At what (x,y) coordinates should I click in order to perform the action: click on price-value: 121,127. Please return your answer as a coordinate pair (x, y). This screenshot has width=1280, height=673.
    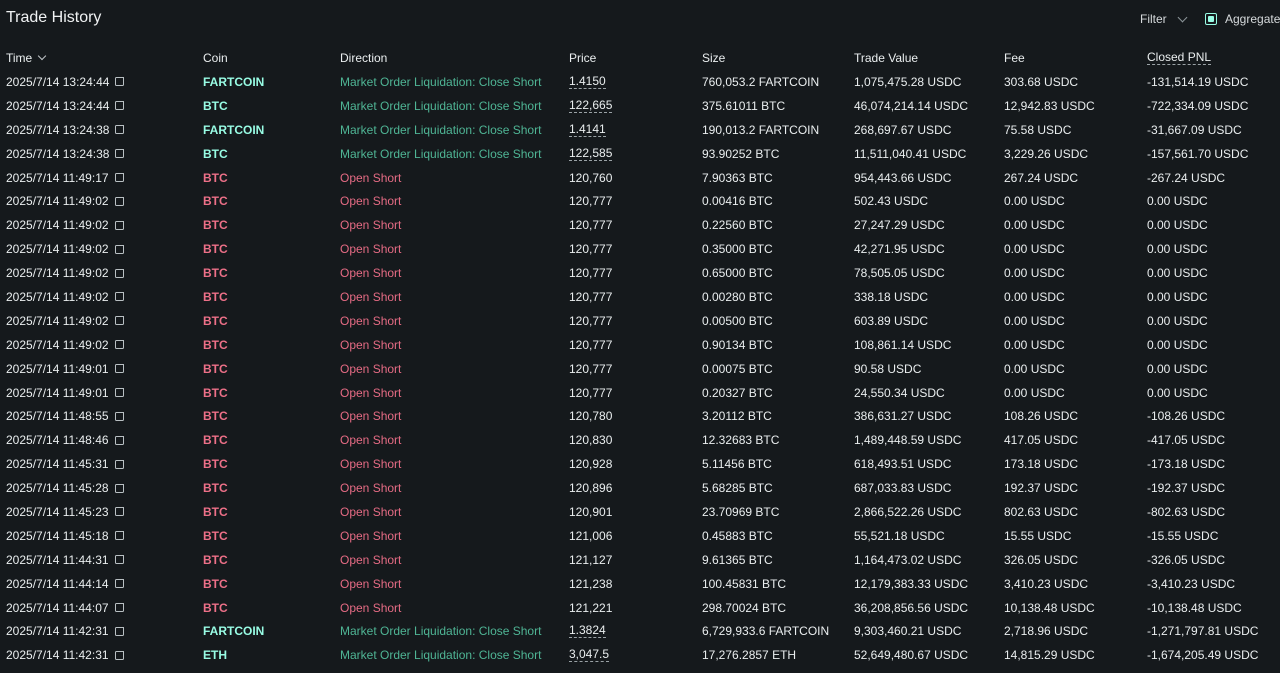
    Looking at the image, I should click on (591, 559).